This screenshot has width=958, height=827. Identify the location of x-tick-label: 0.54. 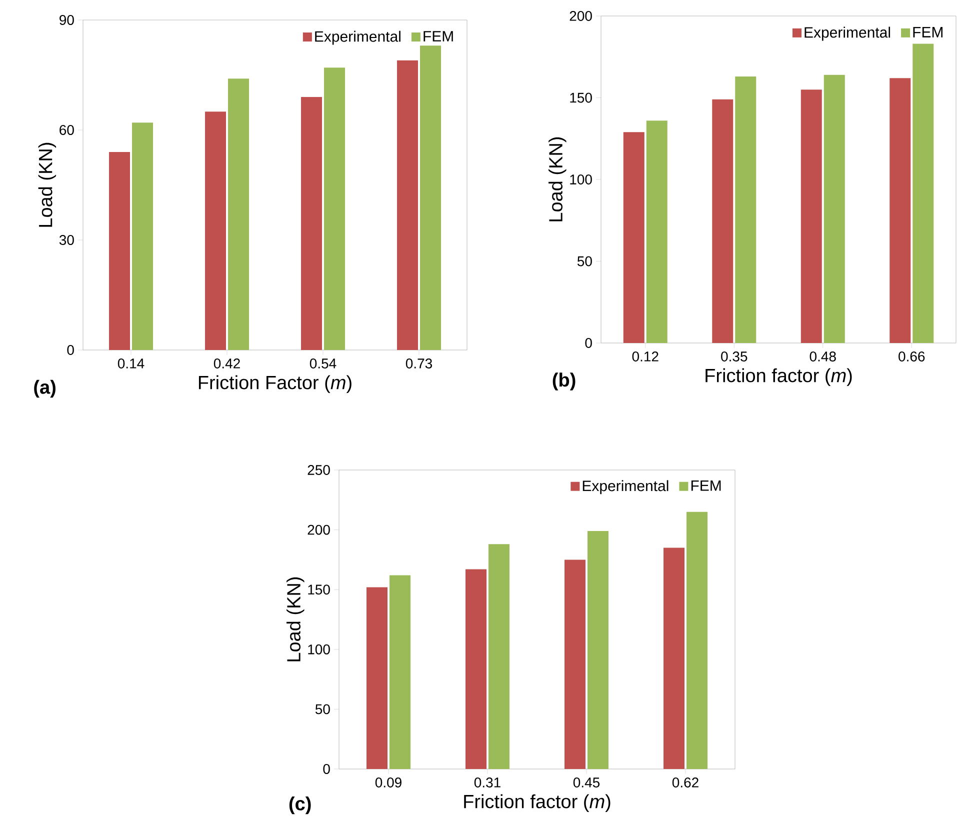
(323, 363).